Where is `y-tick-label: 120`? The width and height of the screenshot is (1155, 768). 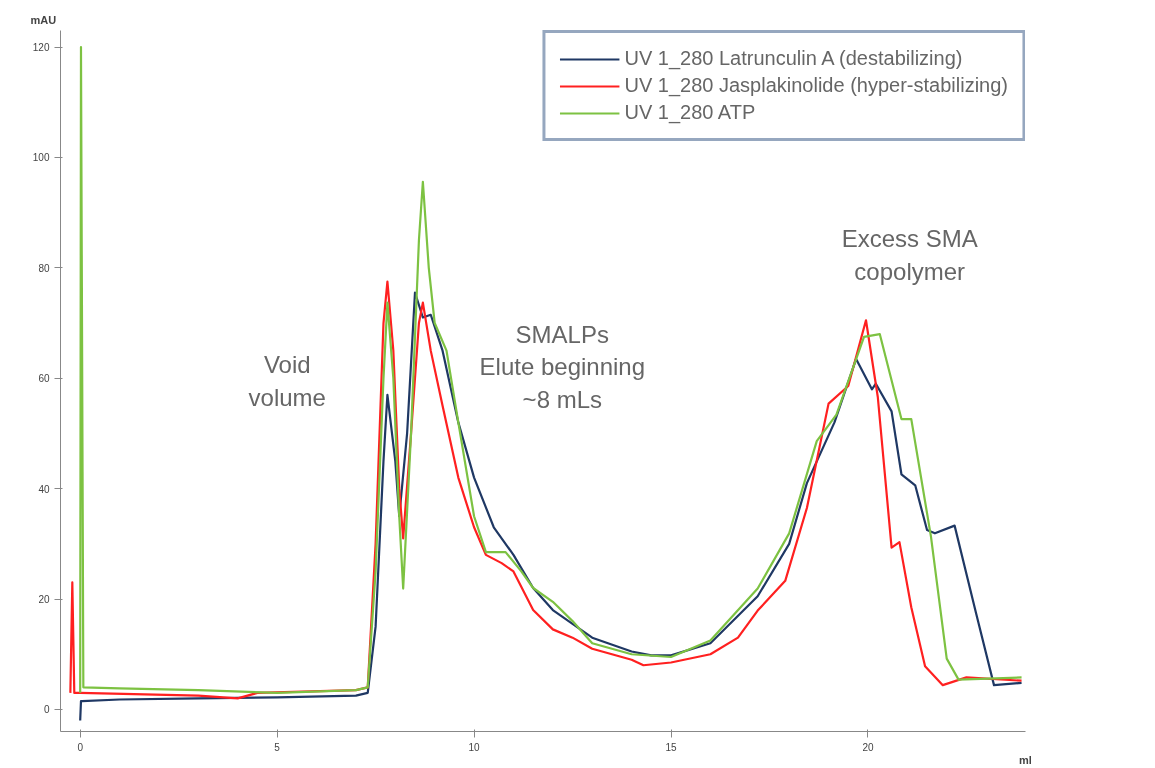
y-tick-label: 120 is located at coordinates (41, 48).